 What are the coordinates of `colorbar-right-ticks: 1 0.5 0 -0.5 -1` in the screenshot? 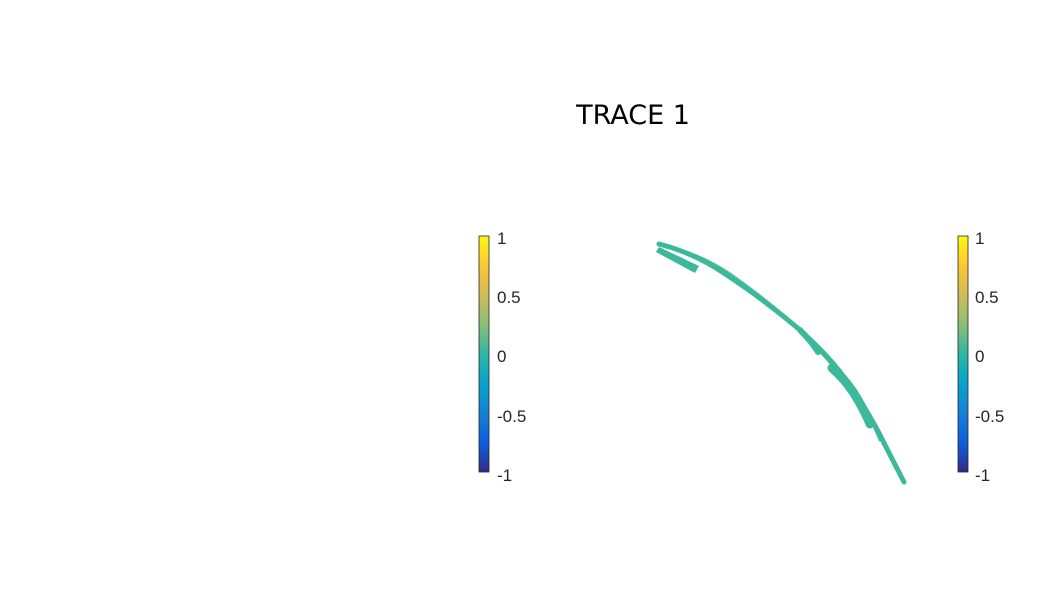 It's located at (989, 357).